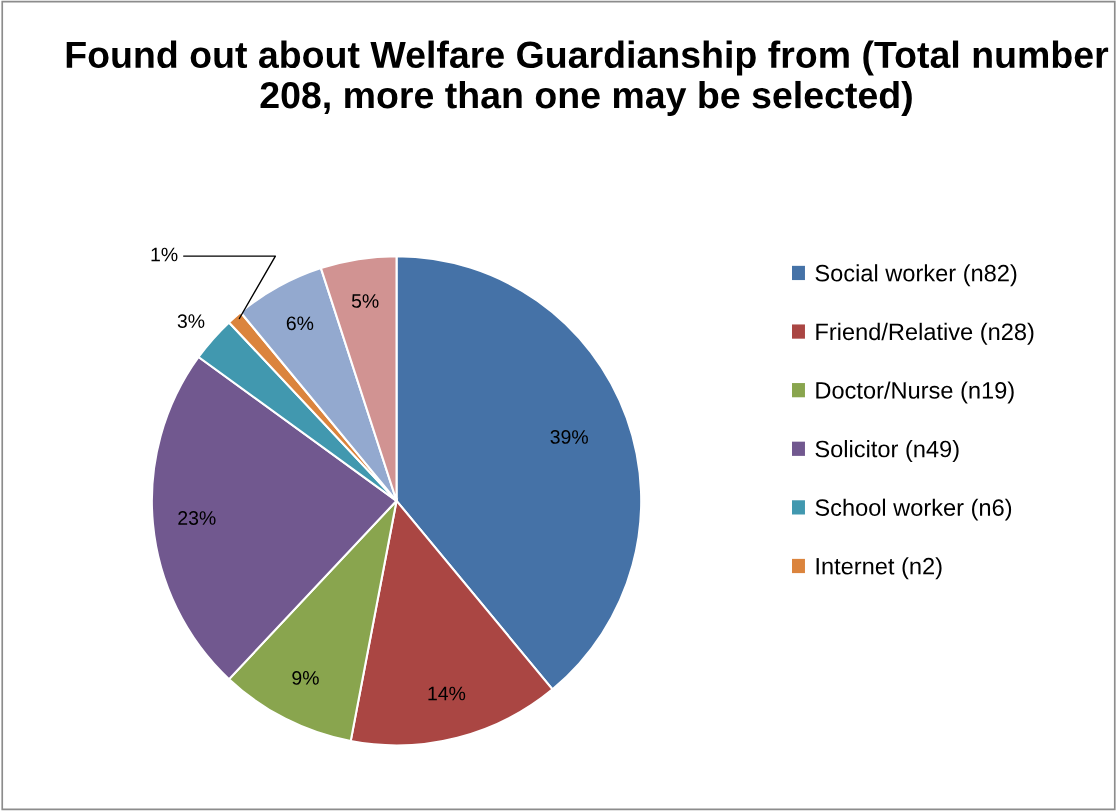  I want to click on data-label: 3%, so click(191, 321).